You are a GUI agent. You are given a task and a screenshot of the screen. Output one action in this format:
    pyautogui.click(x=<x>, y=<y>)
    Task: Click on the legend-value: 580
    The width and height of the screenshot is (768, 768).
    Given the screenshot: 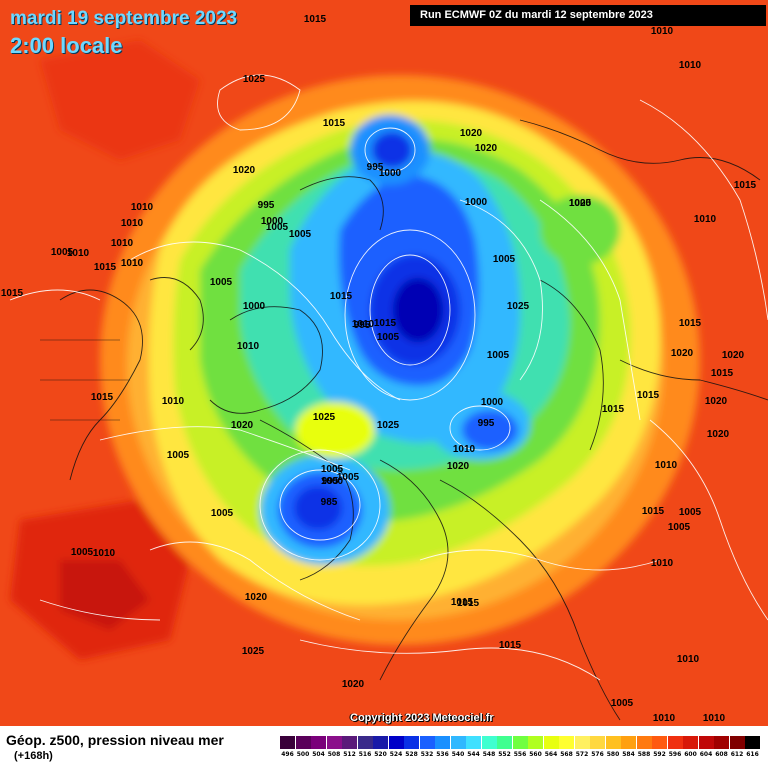 What is the action you would take?
    pyautogui.click(x=613, y=754)
    